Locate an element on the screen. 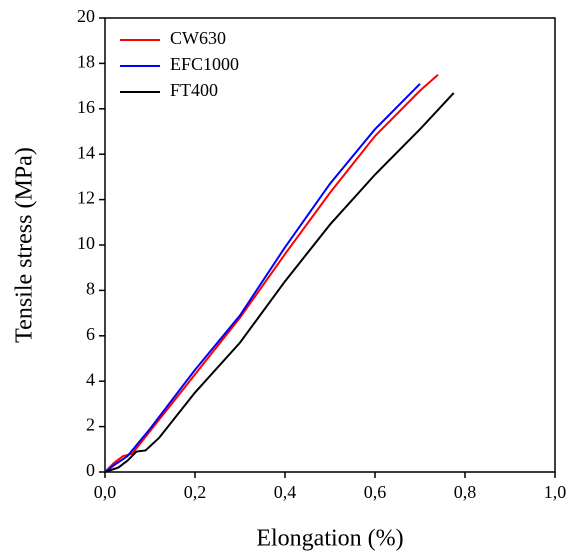  x-tick-label: 0,0 is located at coordinates (105, 492).